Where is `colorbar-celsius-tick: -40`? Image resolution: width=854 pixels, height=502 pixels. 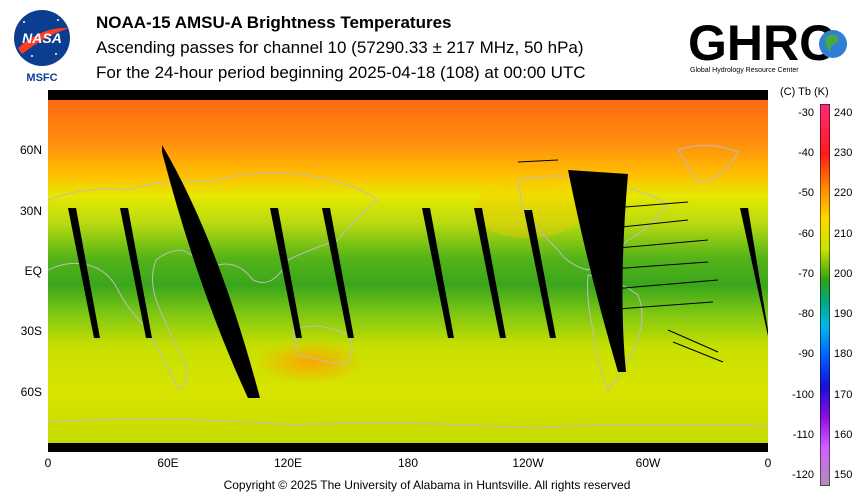
colorbar-celsius-tick: -40 is located at coordinates (806, 153).